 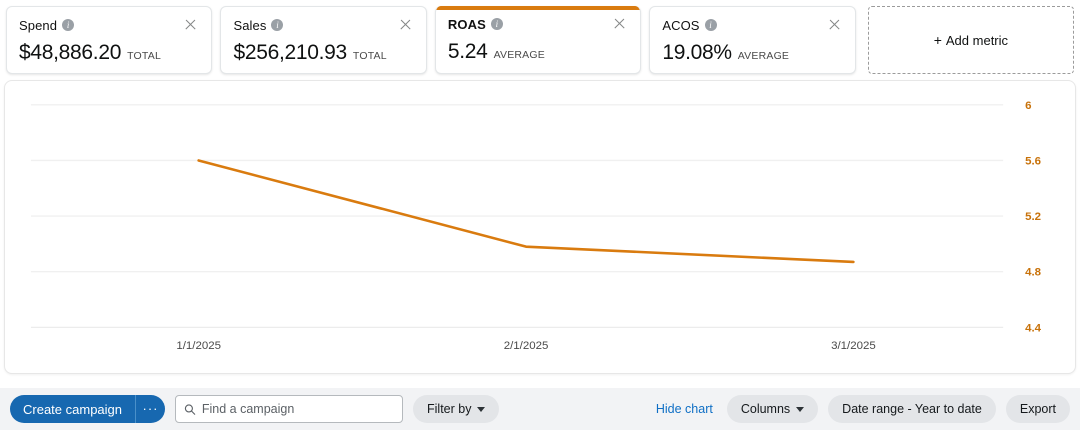 What do you see at coordinates (70, 52) in the screenshot?
I see `metric-value: $48,886.20` at bounding box center [70, 52].